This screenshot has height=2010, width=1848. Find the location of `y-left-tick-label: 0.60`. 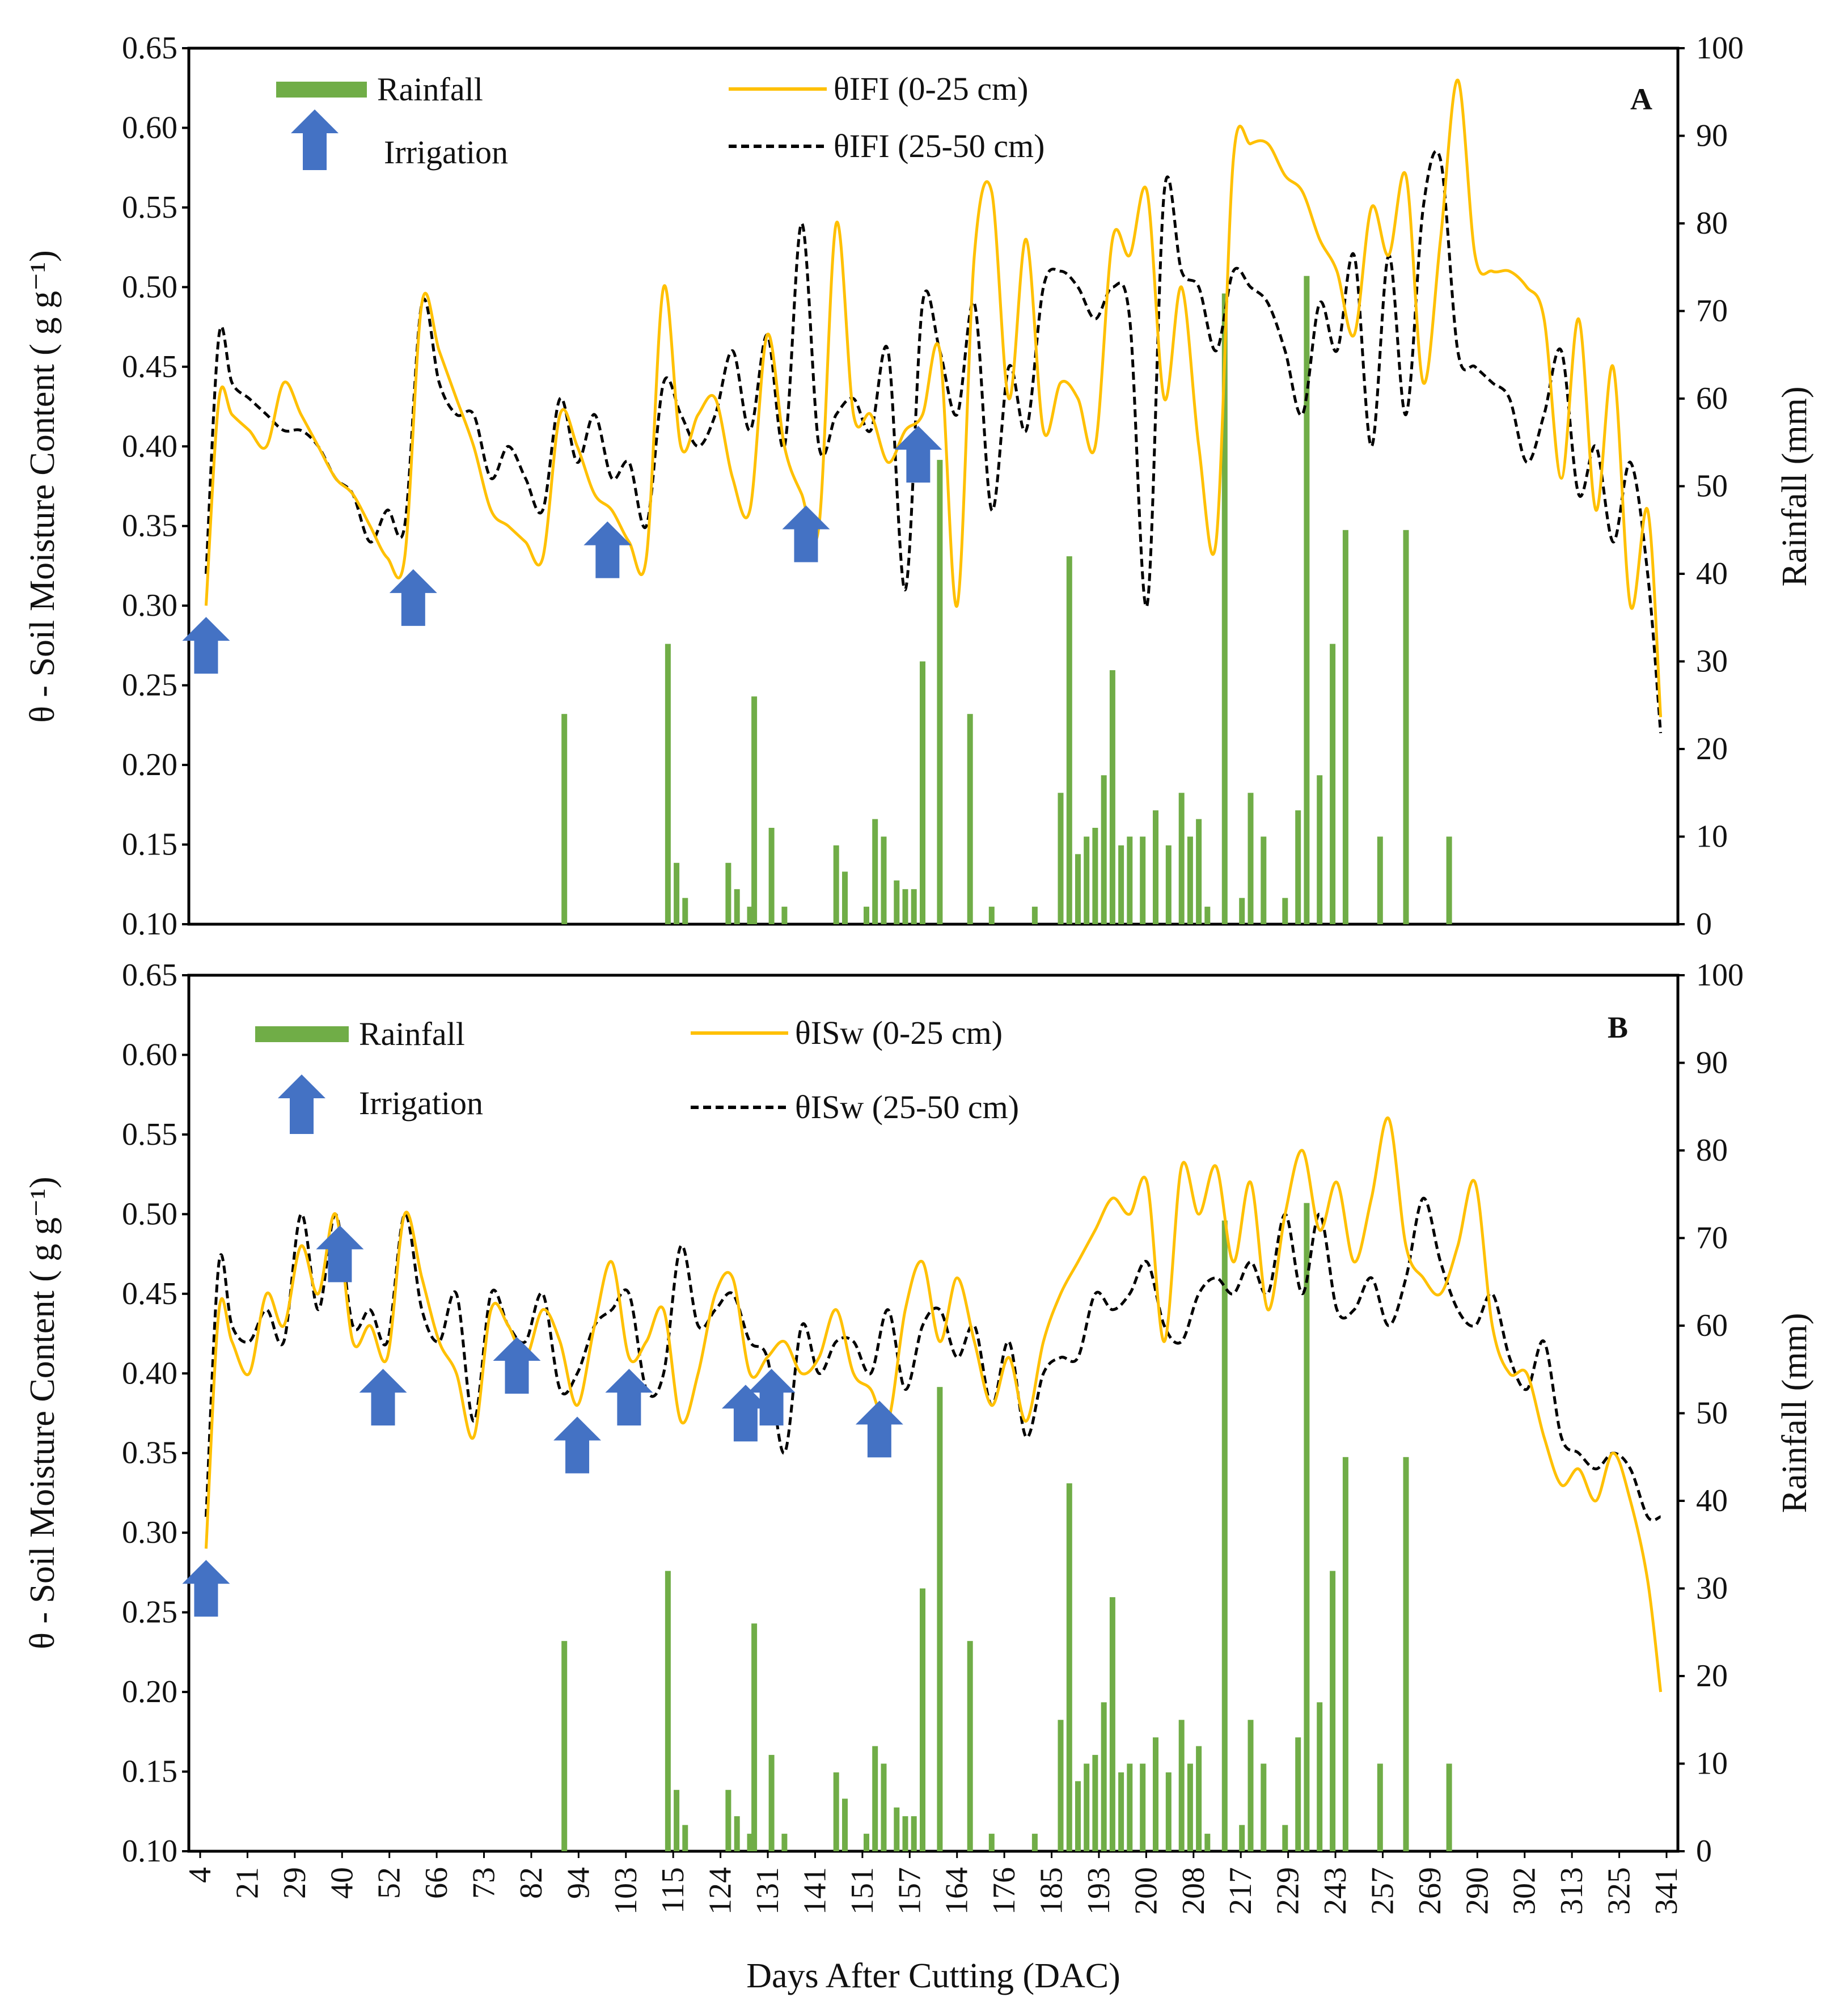

y-left-tick-label: 0.60 is located at coordinates (149, 127).